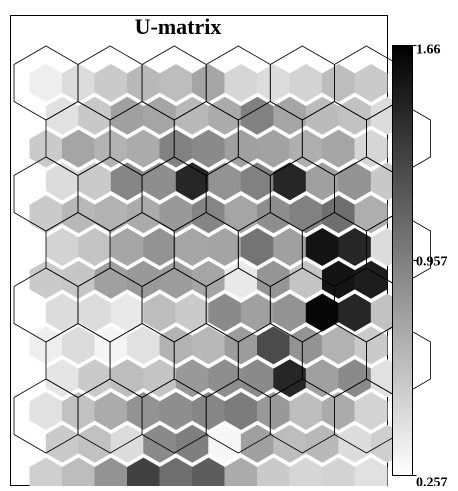  I want to click on chart-title: U-matrix, so click(178, 26).